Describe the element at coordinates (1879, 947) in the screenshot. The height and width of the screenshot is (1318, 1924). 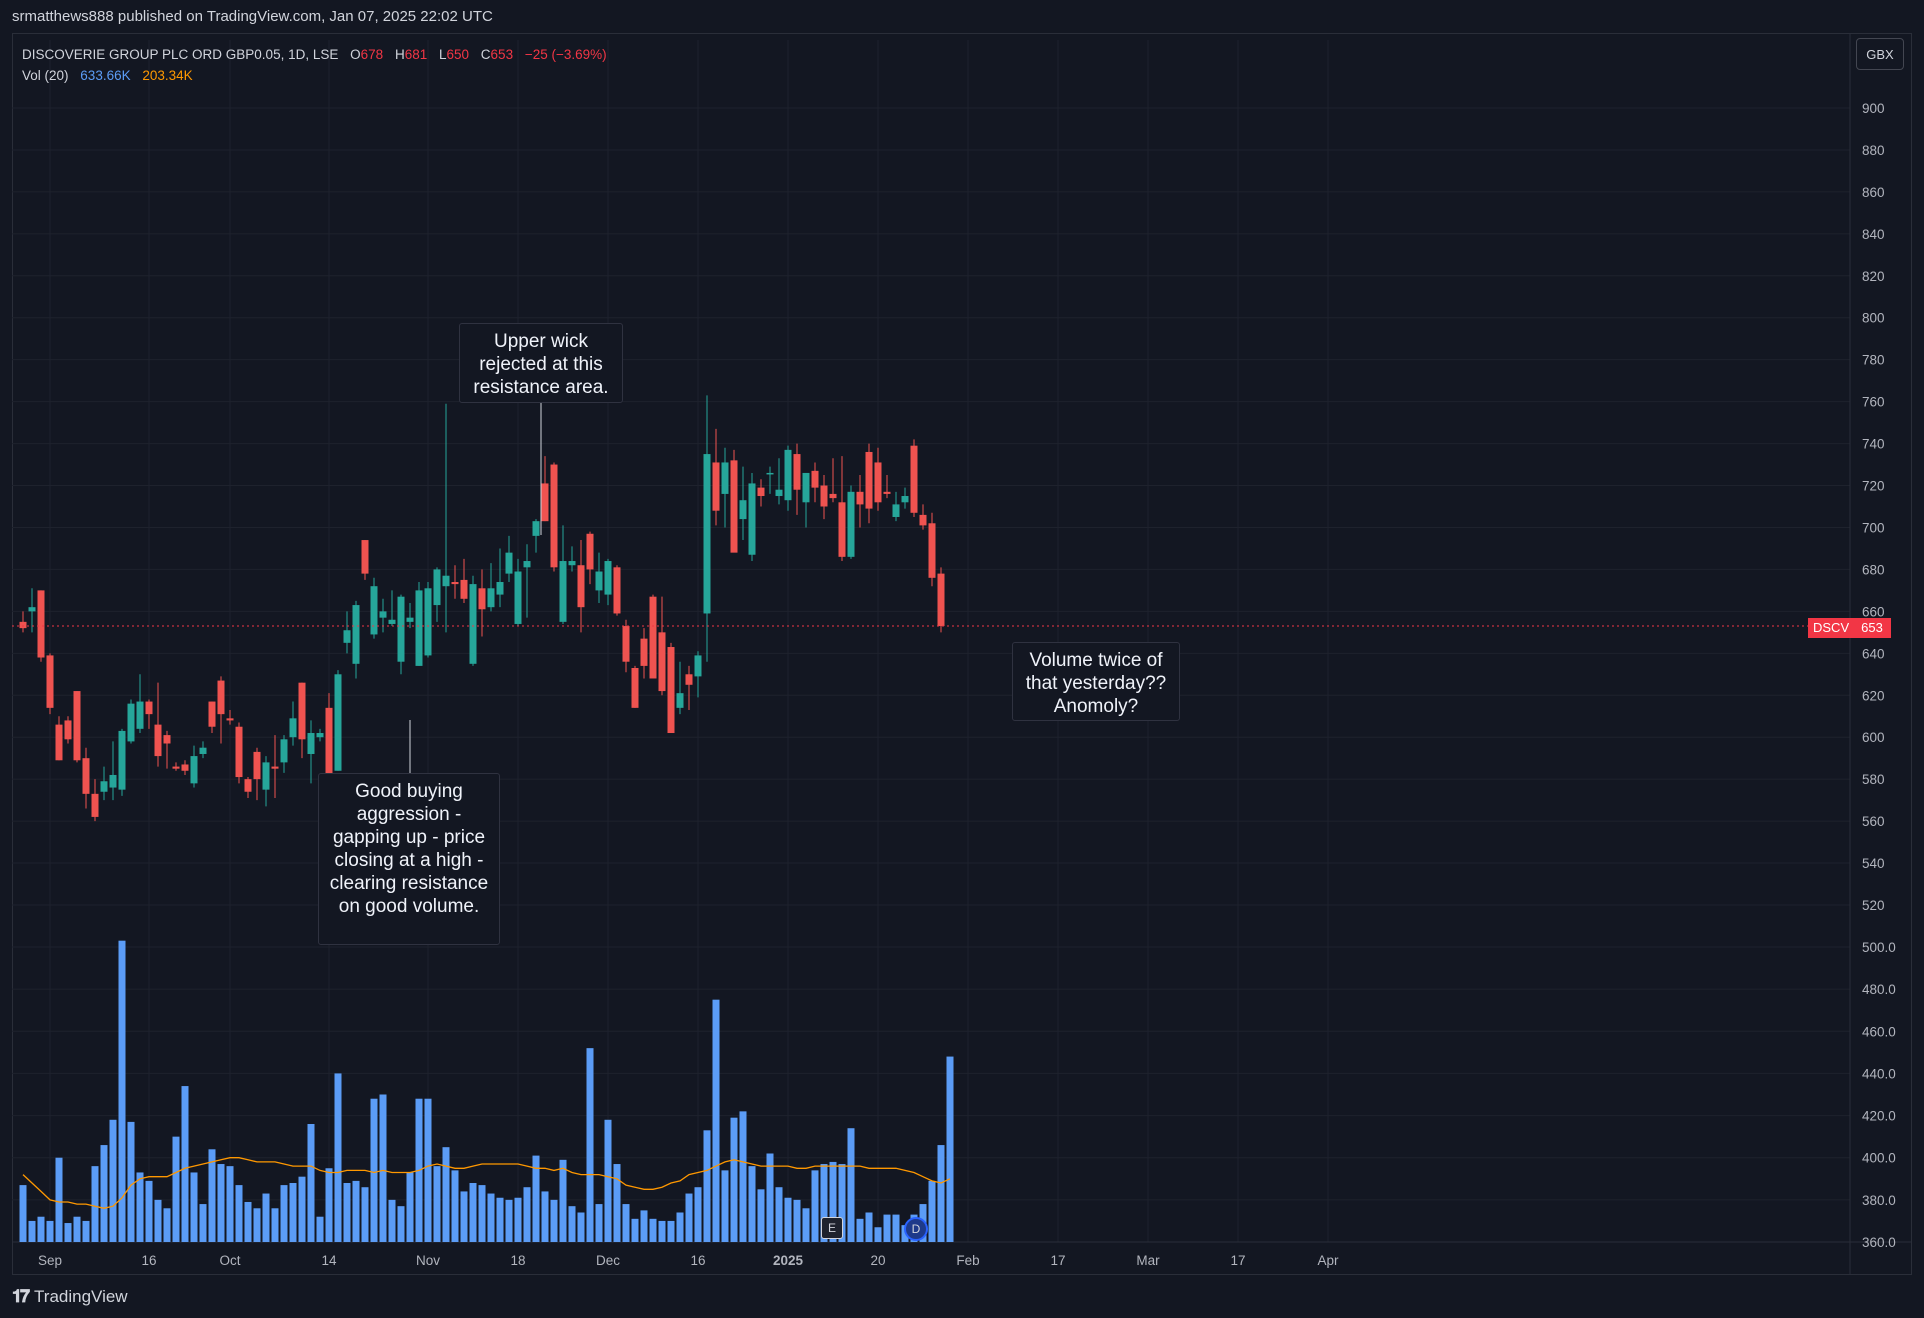
I see `volume-tick-label: 500.0` at that location.